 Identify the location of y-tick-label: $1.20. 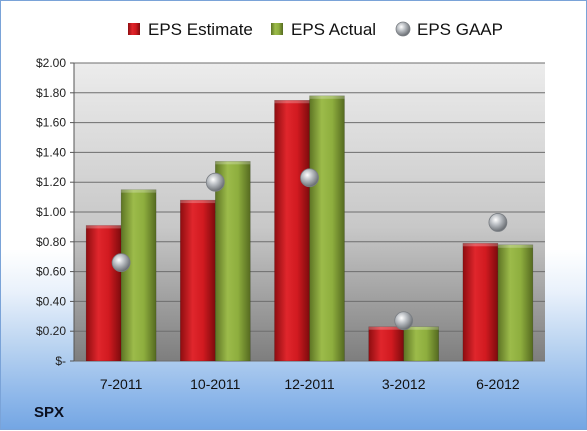
(51, 182).